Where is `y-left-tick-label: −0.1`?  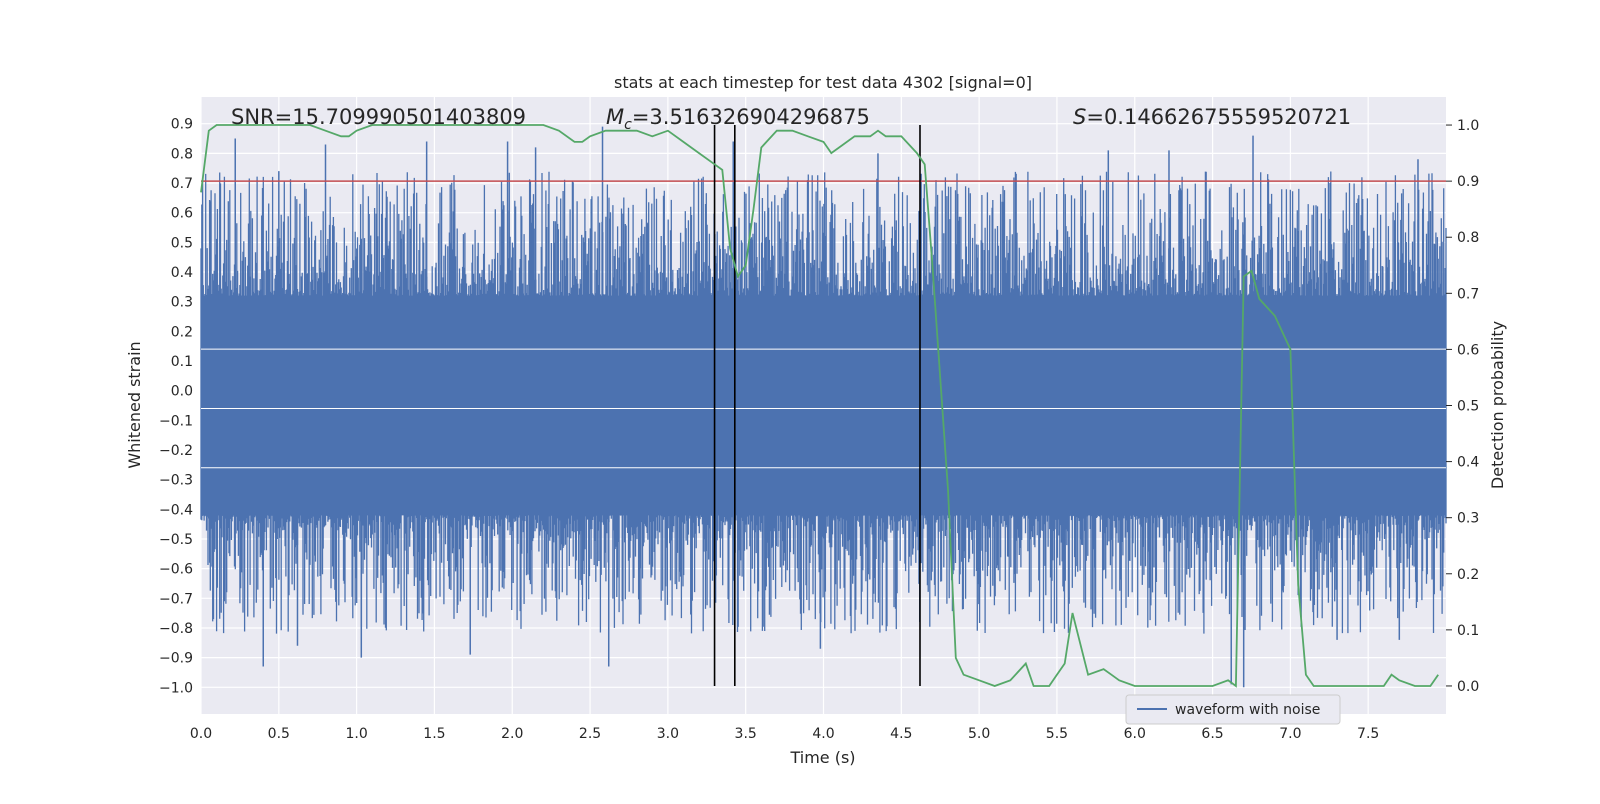
y-left-tick-label: −0.1 is located at coordinates (176, 421).